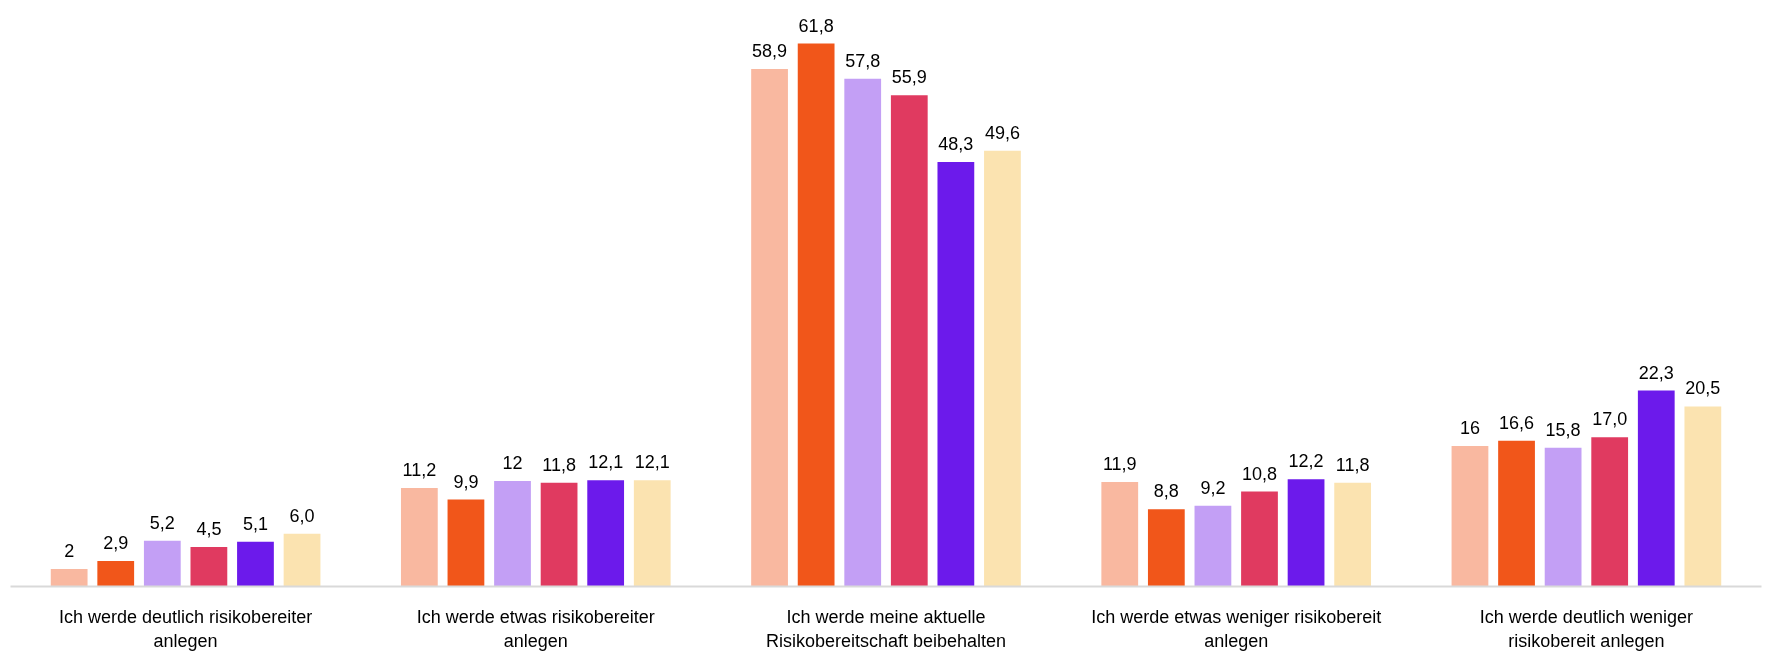 The image size is (1771, 653). What do you see at coordinates (1236, 628) in the screenshot?
I see `x-tick-label: Ich werde etwas weniger risikobereit anlegen` at bounding box center [1236, 628].